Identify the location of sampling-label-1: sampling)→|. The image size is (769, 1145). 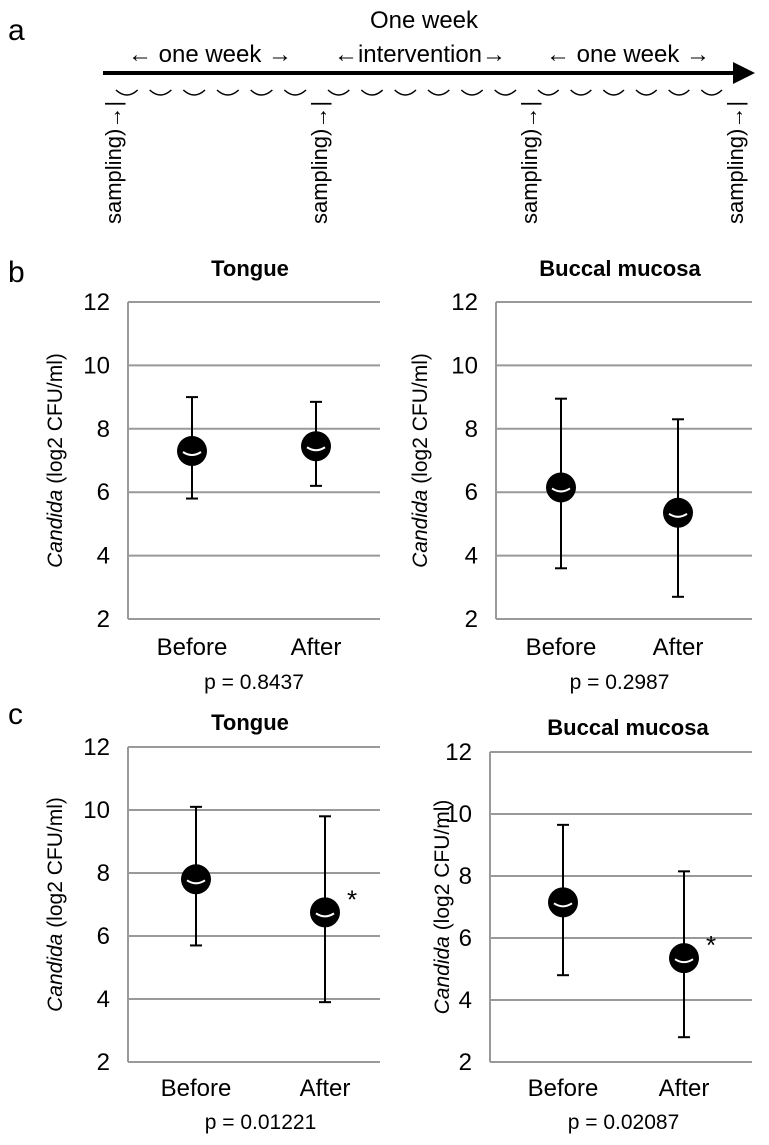
(113, 162).